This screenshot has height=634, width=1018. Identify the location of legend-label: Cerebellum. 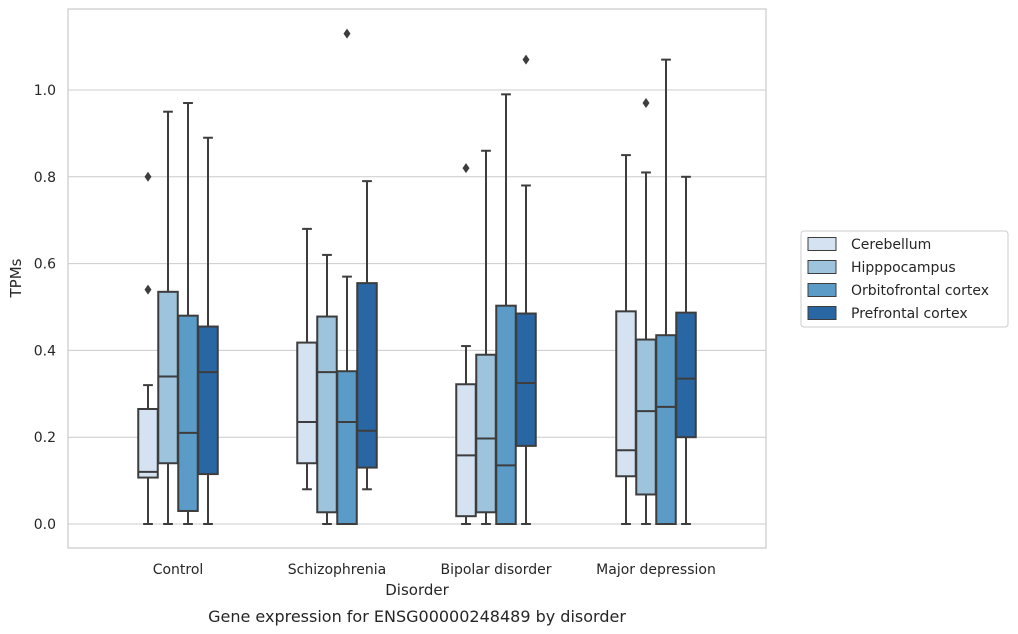
(891, 245).